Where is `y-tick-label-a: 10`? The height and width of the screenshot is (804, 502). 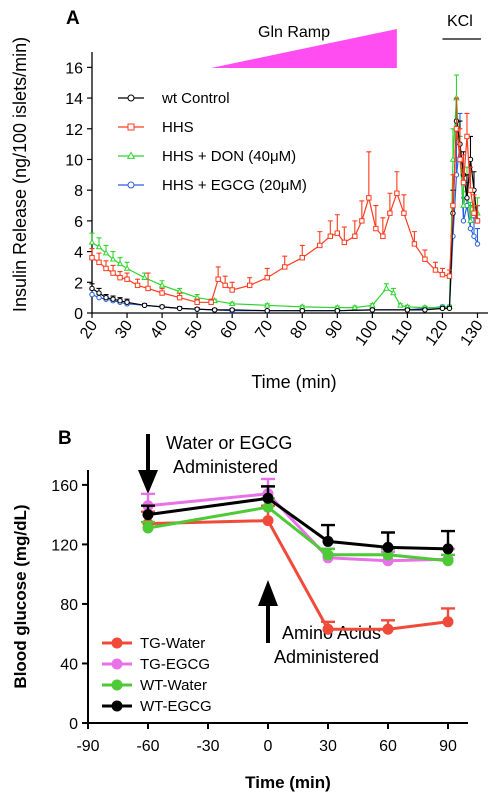 y-tick-label-a: 10 is located at coordinates (74, 160).